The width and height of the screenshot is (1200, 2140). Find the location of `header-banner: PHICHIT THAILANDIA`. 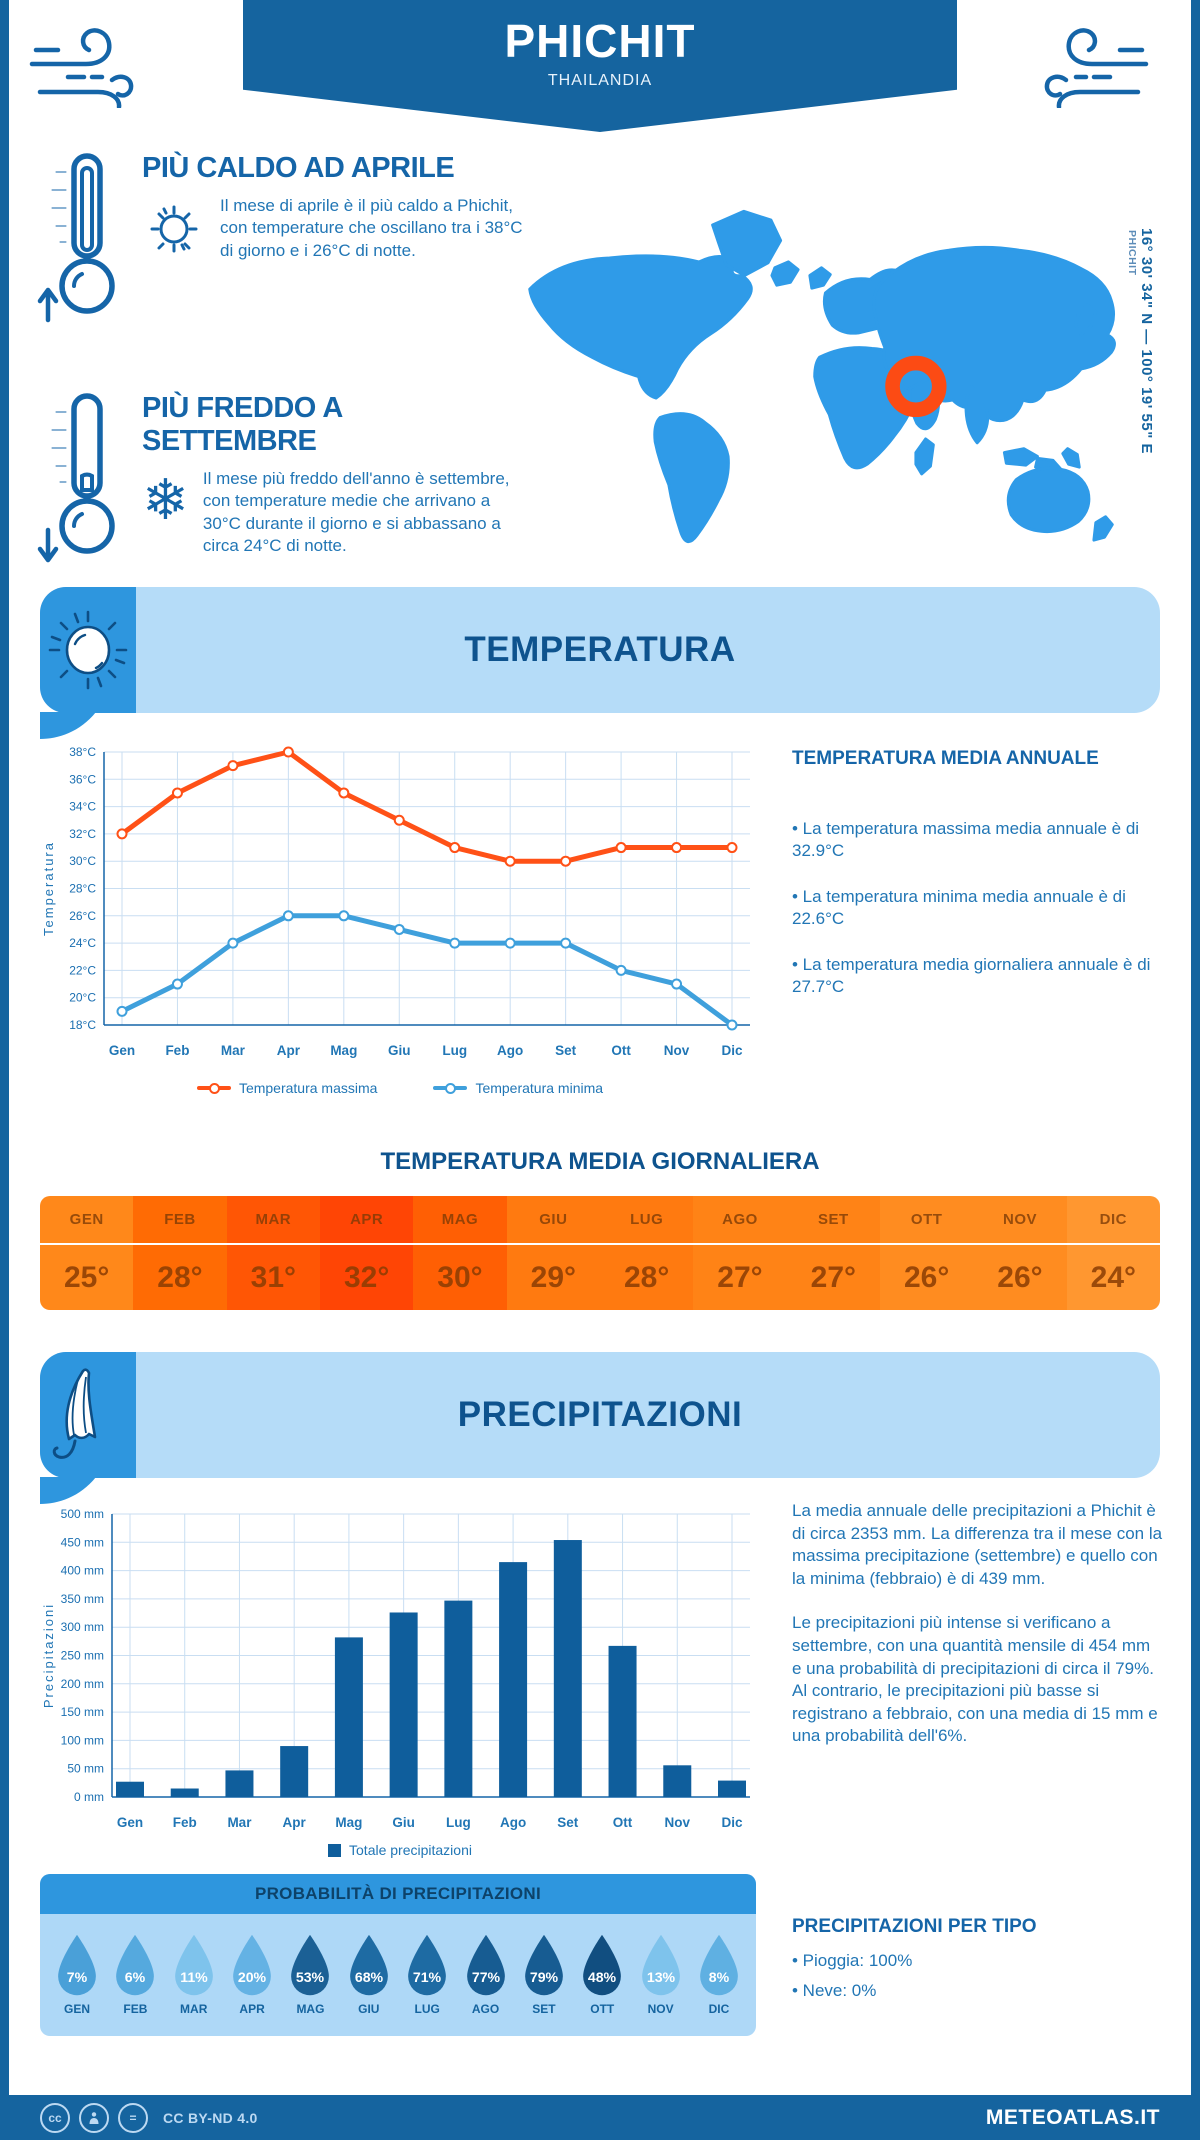

header-banner: PHICHIT THAILANDIA is located at coordinates (600, 66).